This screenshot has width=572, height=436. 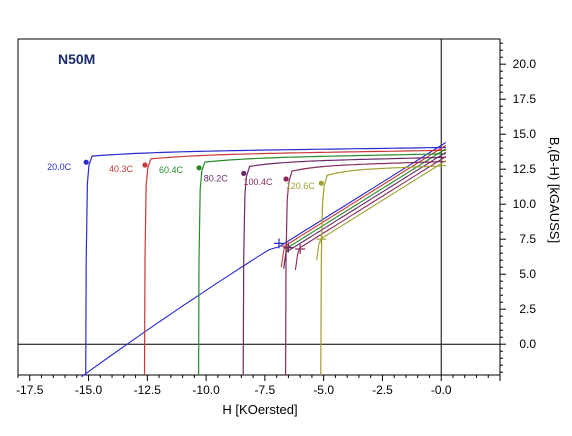 What do you see at coordinates (89, 390) in the screenshot?
I see `x-tick-label: -15.0` at bounding box center [89, 390].